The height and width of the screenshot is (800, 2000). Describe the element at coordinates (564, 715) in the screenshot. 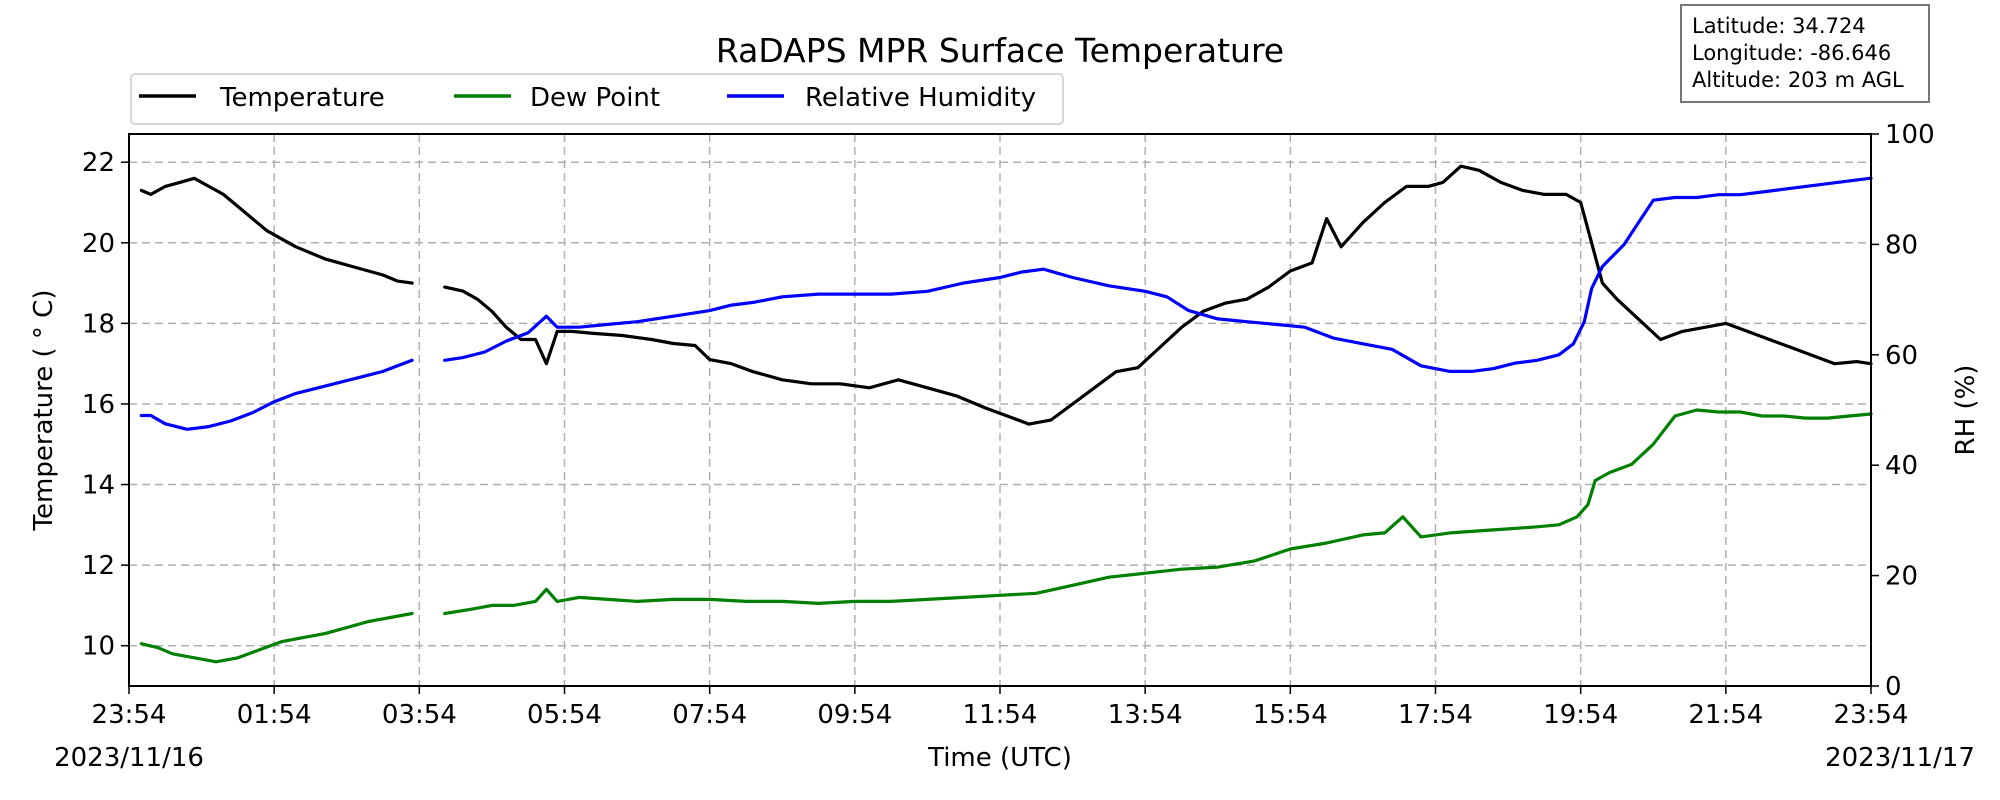

I see `x-tick-label: 05:54` at that location.